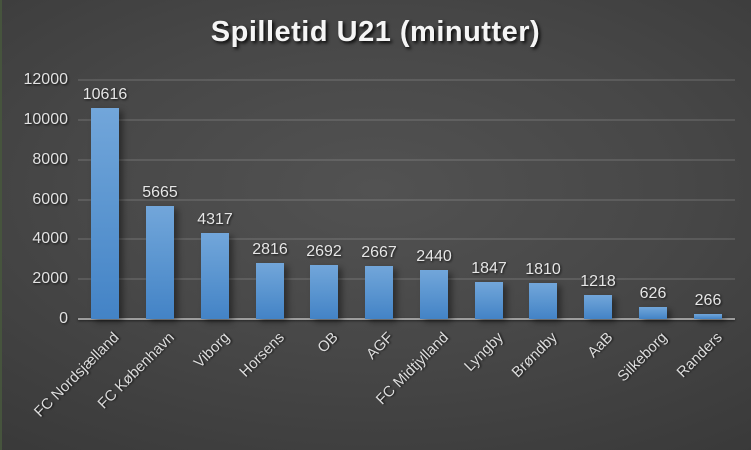 The width and height of the screenshot is (751, 450). I want to click on bar-value-label: 1218, so click(598, 281).